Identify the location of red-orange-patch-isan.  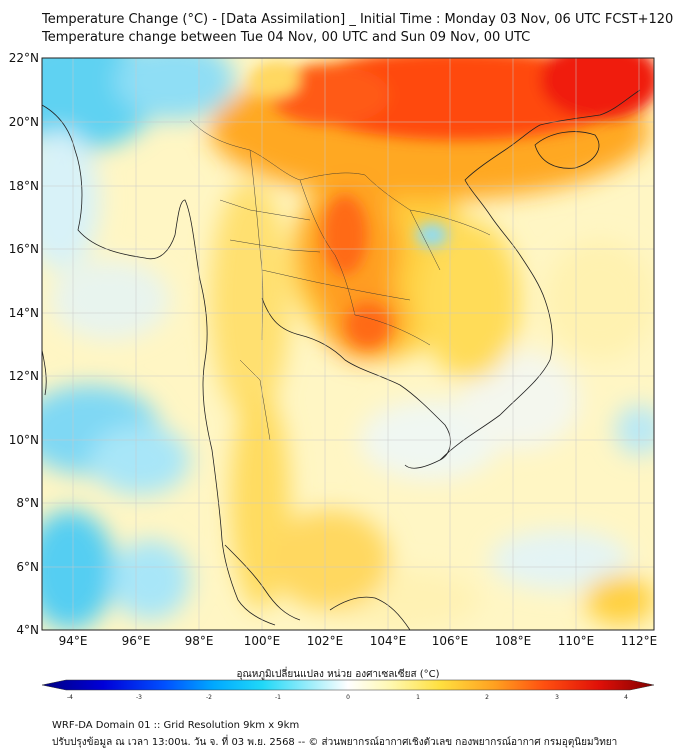
(345, 235).